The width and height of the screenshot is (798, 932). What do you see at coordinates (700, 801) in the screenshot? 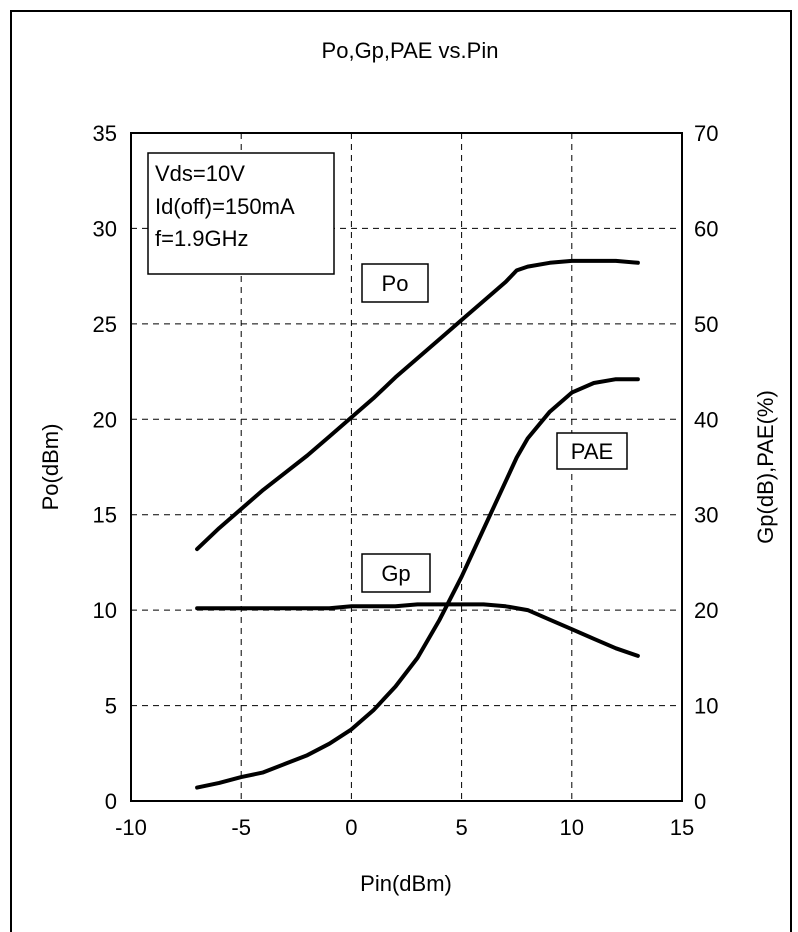
I see `y-right-tick-label: 0` at bounding box center [700, 801].